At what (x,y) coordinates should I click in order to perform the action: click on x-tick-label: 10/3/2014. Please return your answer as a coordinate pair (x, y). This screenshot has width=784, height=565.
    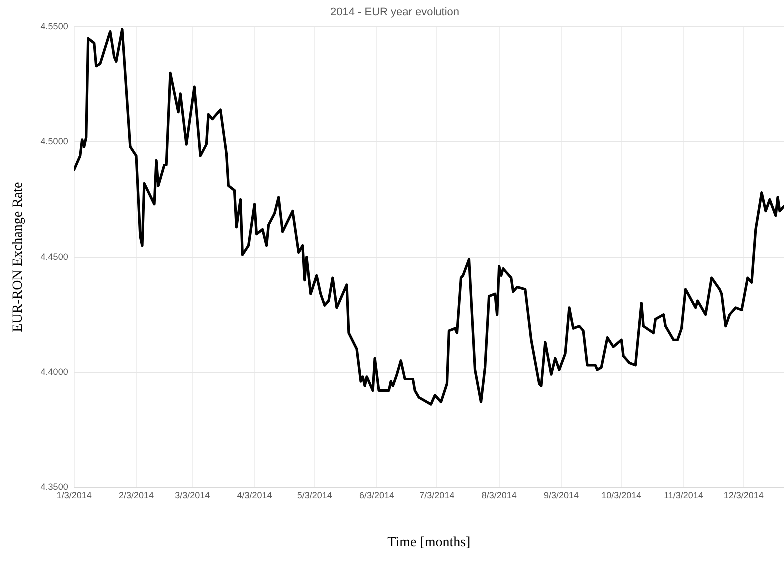
    Looking at the image, I should click on (622, 495).